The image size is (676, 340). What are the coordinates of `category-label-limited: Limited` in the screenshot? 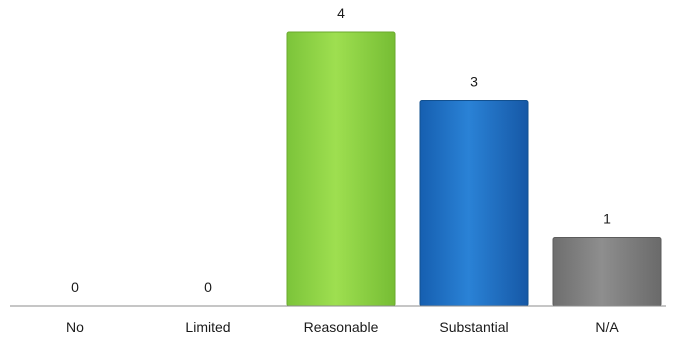 It's located at (207, 327).